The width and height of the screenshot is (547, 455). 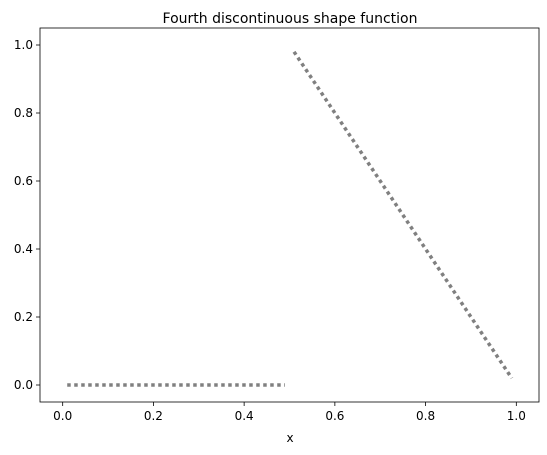 What do you see at coordinates (62, 416) in the screenshot?
I see `x-tick-label: 0.0` at bounding box center [62, 416].